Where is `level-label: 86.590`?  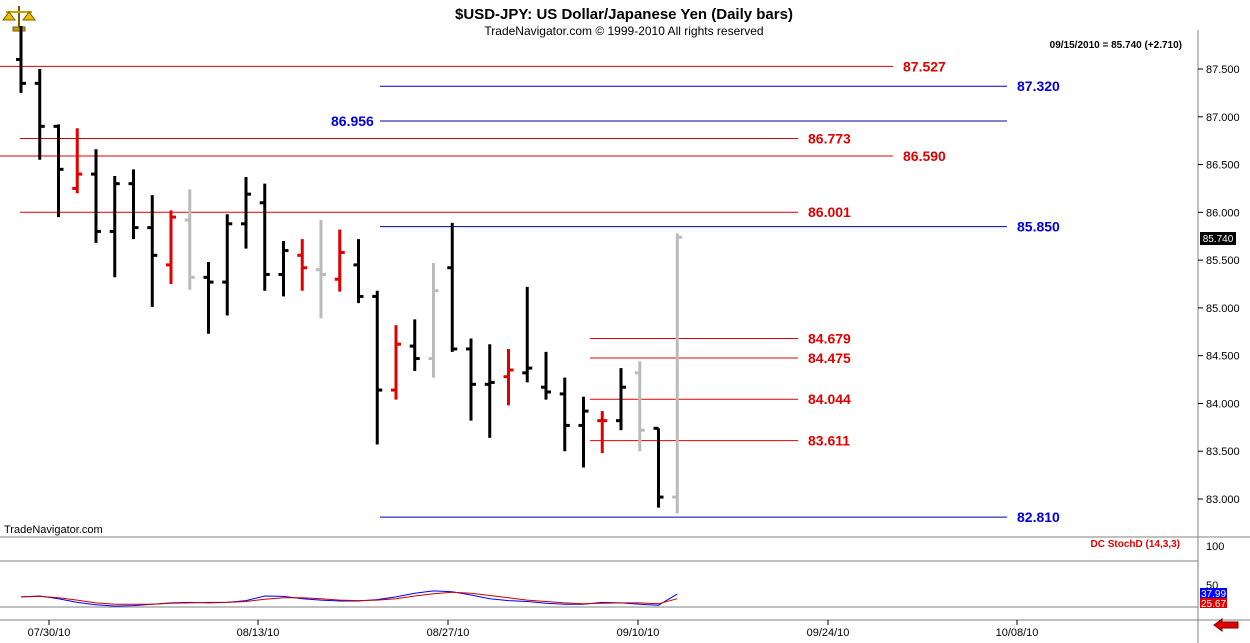
level-label: 86.590 is located at coordinates (924, 156).